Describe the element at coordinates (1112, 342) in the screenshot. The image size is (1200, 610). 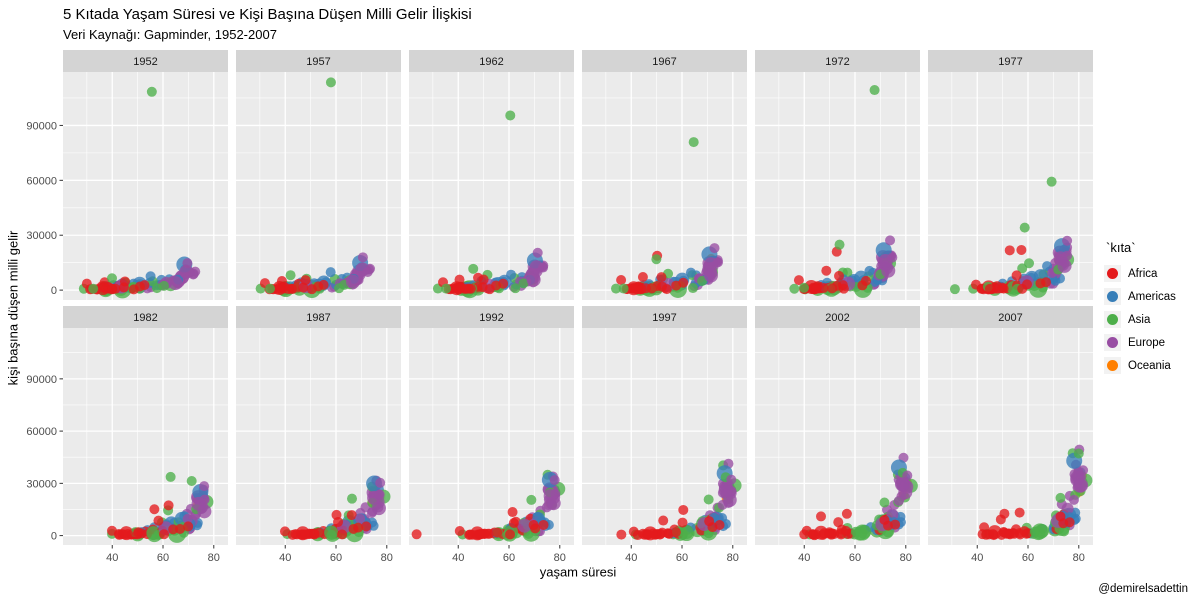
I see `europe-color-dot-icon` at that location.